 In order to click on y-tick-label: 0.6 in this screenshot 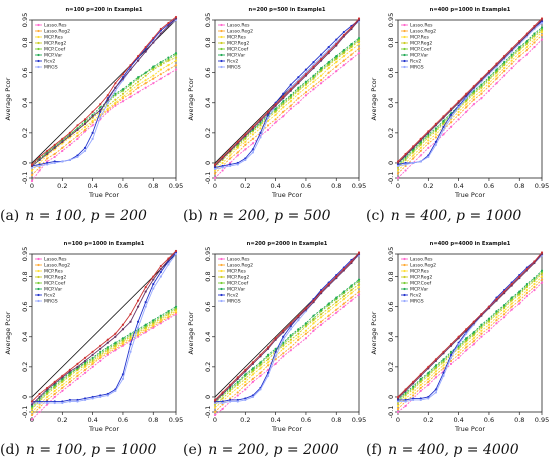, I will do `click(25, 306)`.